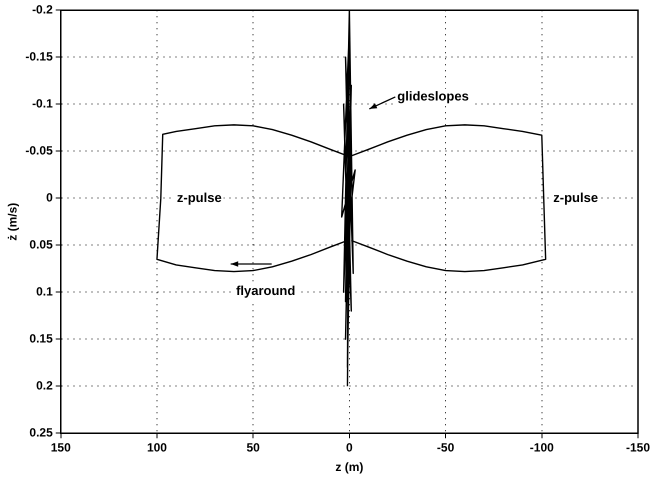  What do you see at coordinates (445, 447) in the screenshot?
I see `x-tick-label: -50` at bounding box center [445, 447].